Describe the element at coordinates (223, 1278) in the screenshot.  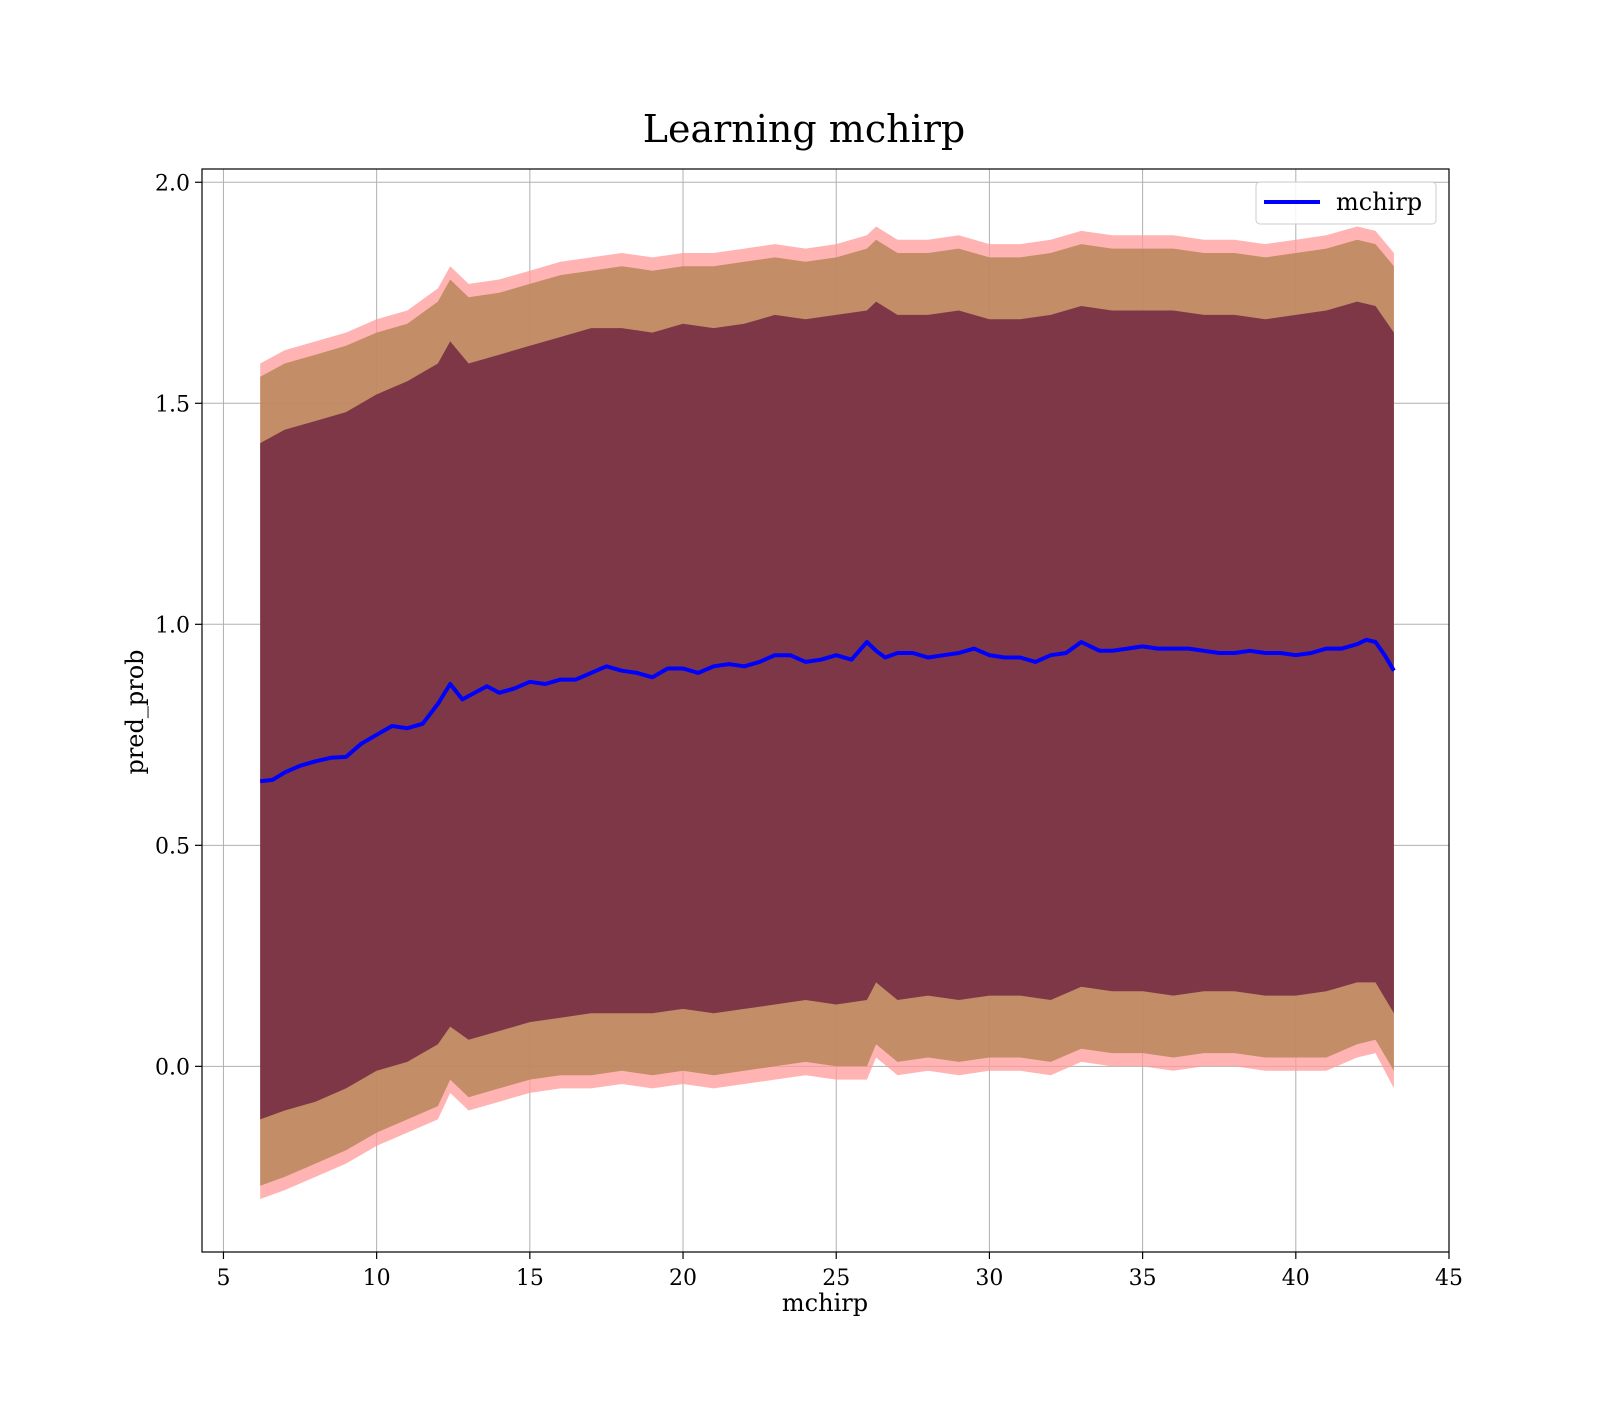
I see `x-tick-label: 5` at that location.